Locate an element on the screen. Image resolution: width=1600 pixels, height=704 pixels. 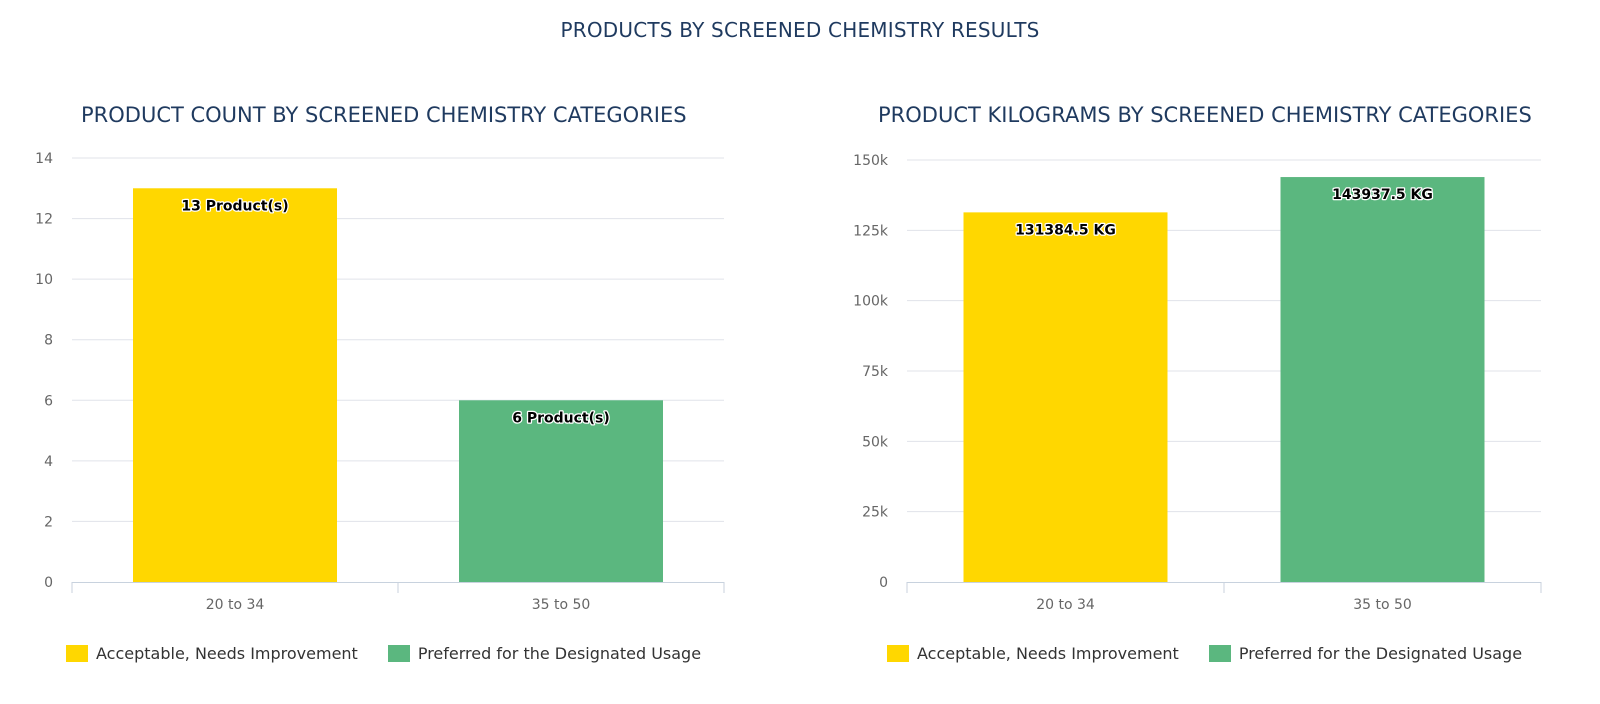
count-xtick-label: 20 to 34 is located at coordinates (235, 605).